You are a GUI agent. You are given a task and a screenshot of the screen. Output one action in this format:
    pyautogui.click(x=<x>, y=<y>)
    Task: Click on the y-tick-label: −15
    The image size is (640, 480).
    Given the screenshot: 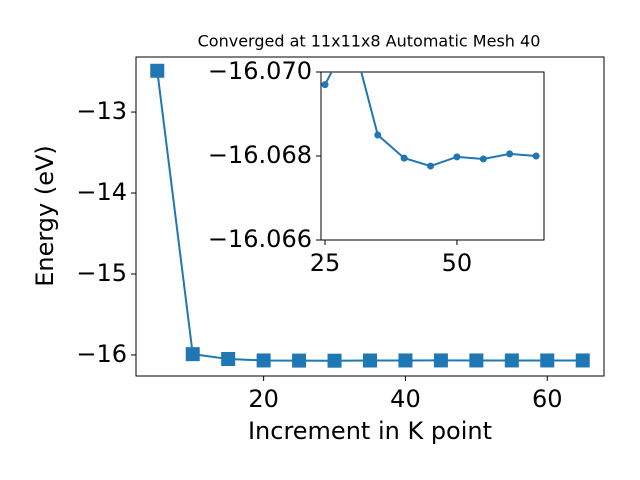 What is the action you would take?
    pyautogui.click(x=101, y=273)
    